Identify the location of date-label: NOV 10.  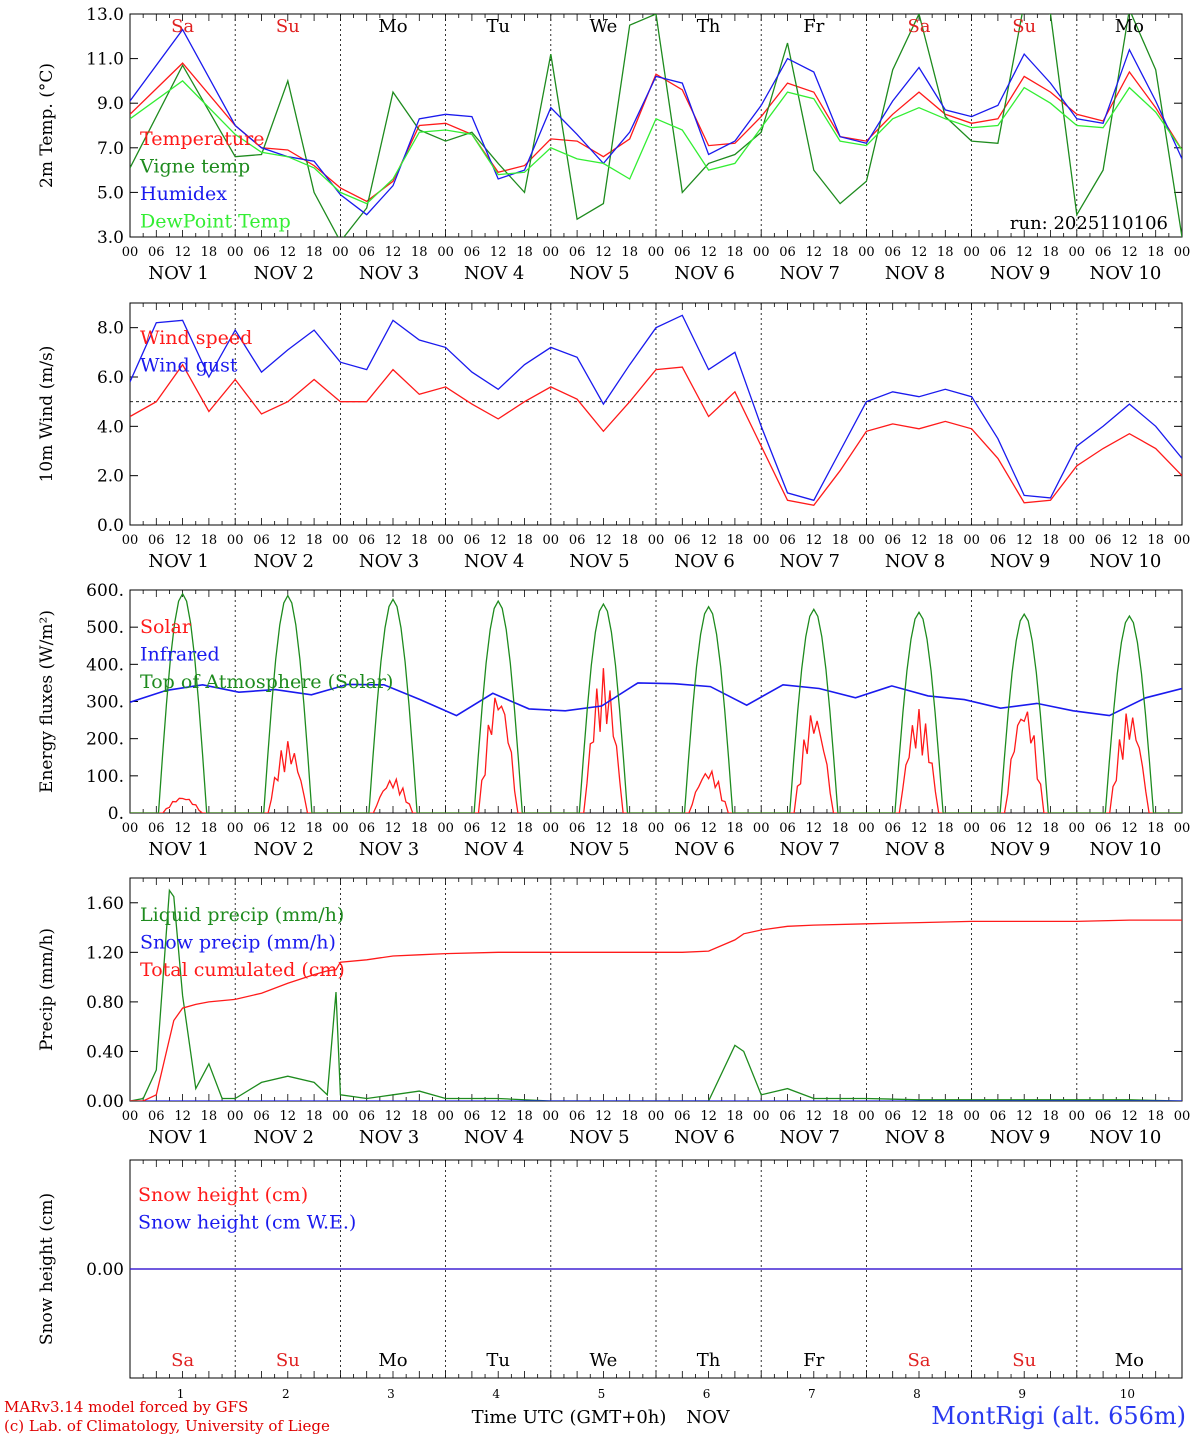
(1125, 561).